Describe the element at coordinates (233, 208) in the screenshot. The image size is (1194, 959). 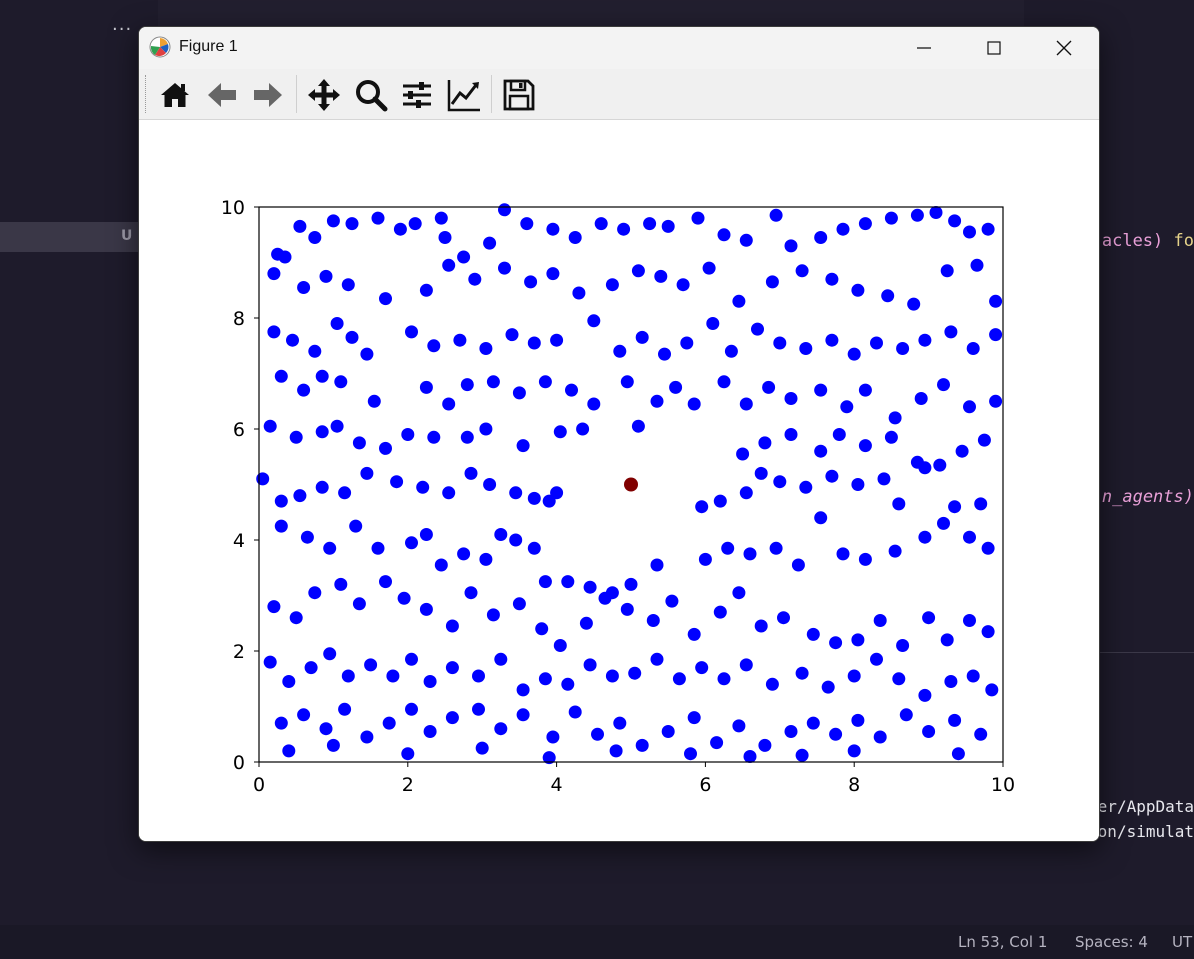
I see `y-tick-label: 10` at that location.